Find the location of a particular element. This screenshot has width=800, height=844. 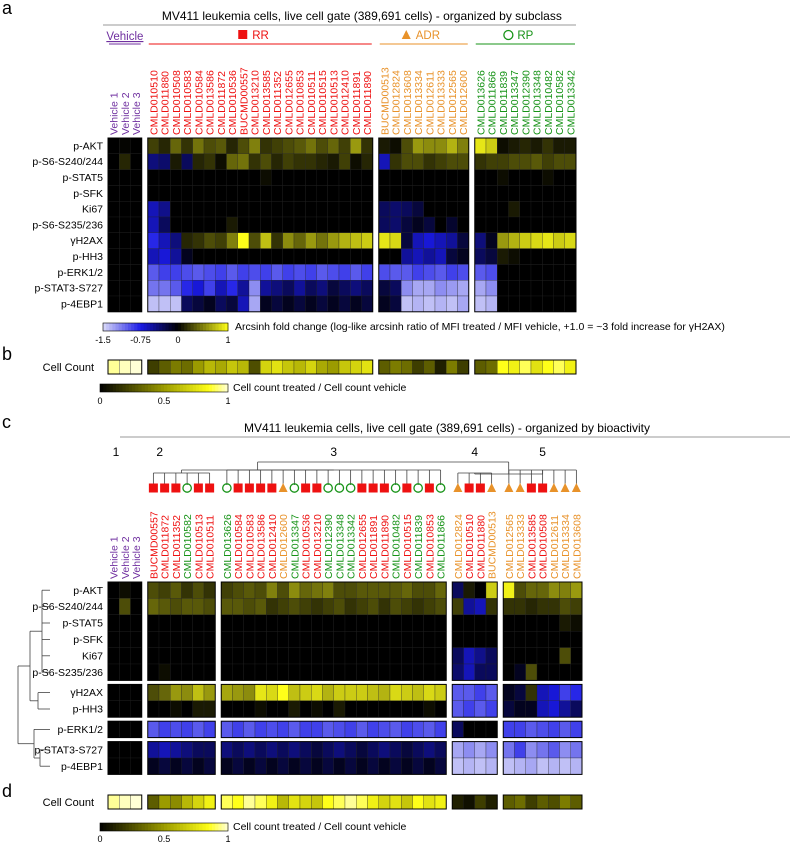

column-label: CMLD011890 is located at coordinates (385, 547).